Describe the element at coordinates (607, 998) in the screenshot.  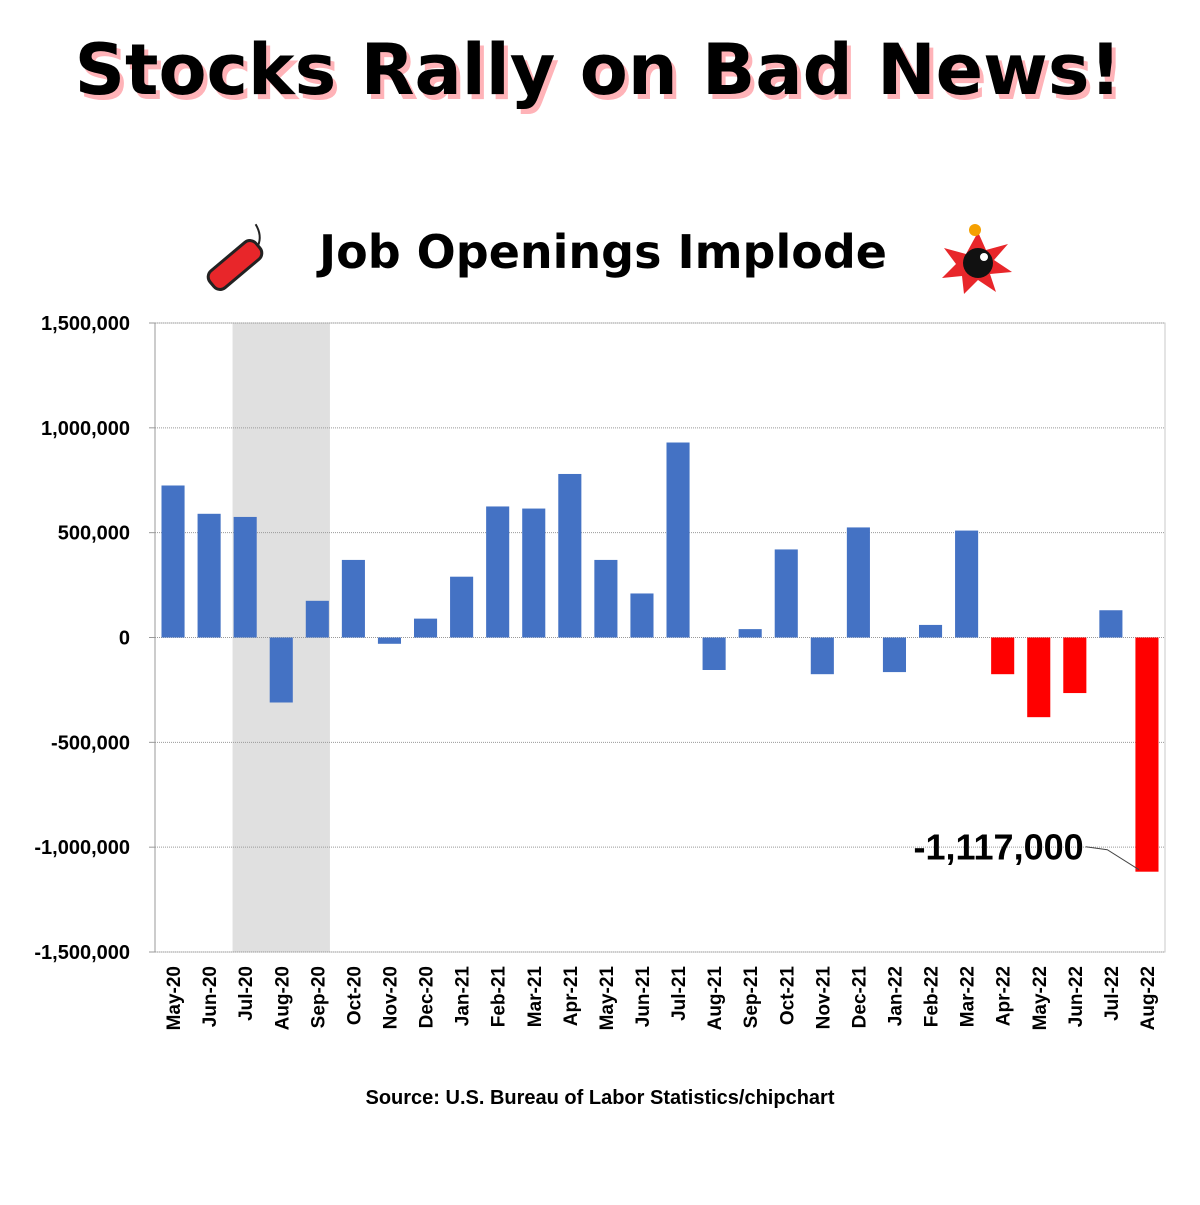
I see `x-tick-label: May-21` at that location.